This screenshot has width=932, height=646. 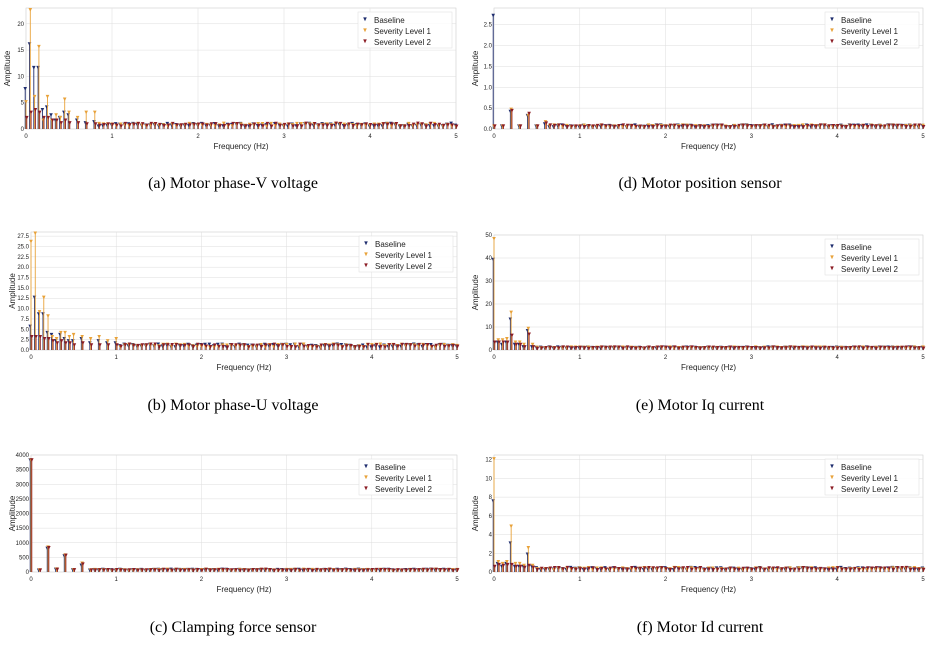 I want to click on legend-entry: Baseline, so click(x=856, y=20).